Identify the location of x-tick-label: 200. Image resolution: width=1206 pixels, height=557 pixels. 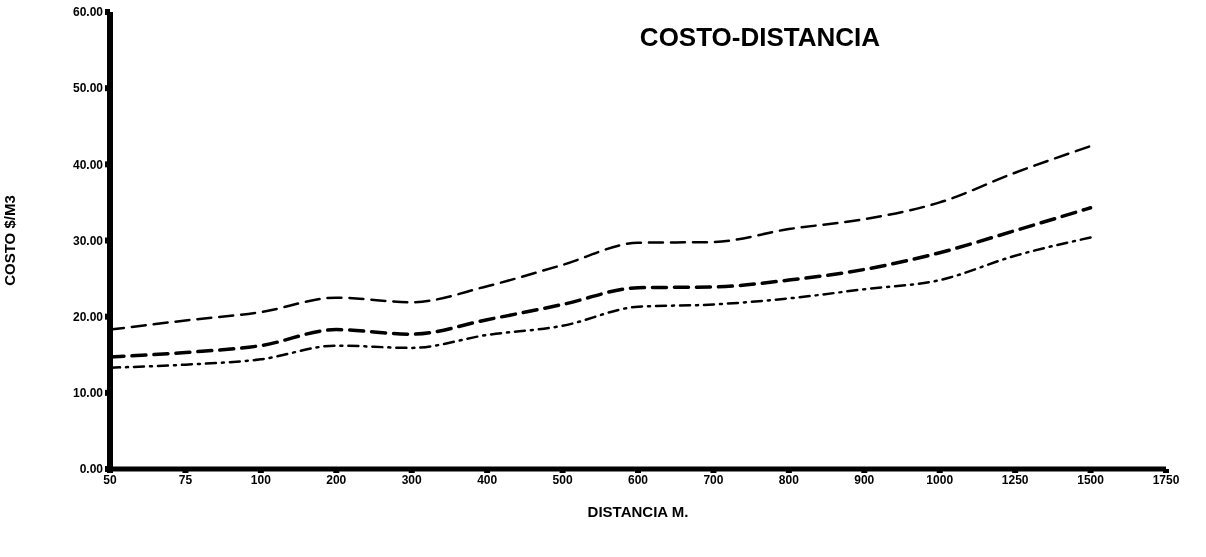
(336, 479).